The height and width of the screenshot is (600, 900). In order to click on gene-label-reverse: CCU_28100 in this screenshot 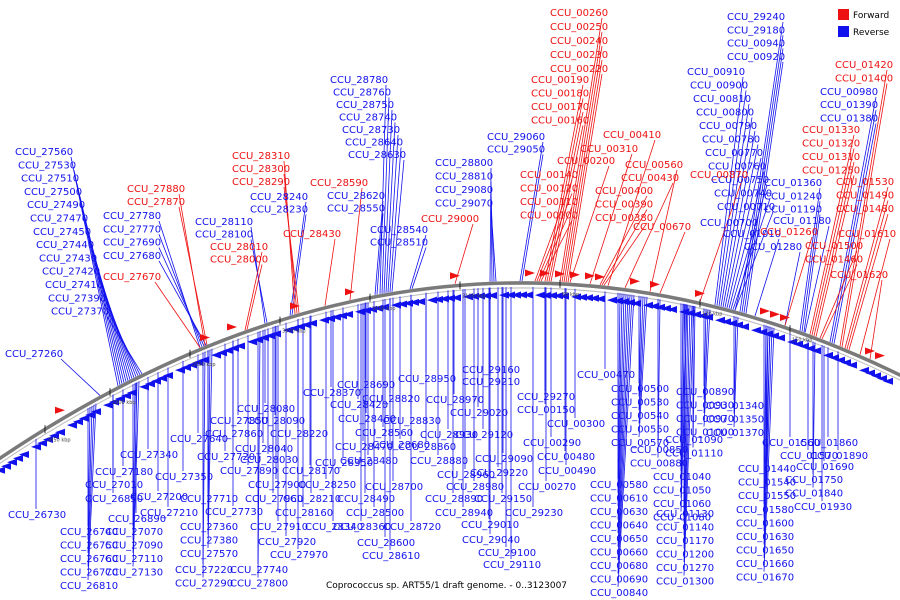, I will do `click(224, 235)`.